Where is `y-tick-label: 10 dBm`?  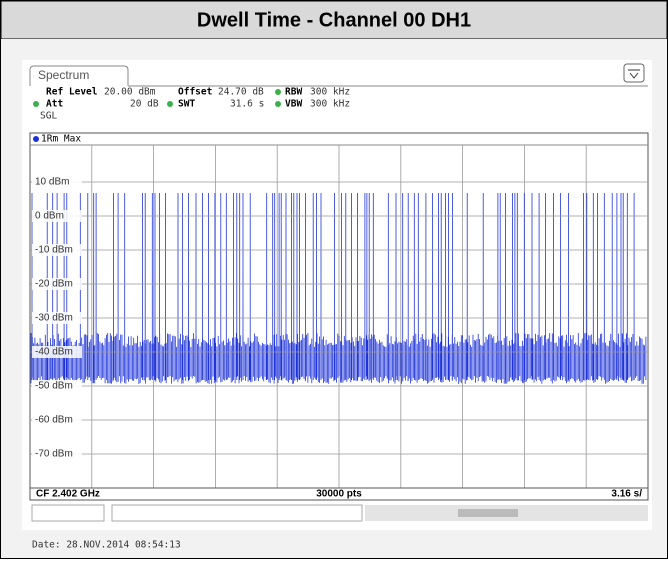
y-tick-label: 10 dBm is located at coordinates (52, 182).